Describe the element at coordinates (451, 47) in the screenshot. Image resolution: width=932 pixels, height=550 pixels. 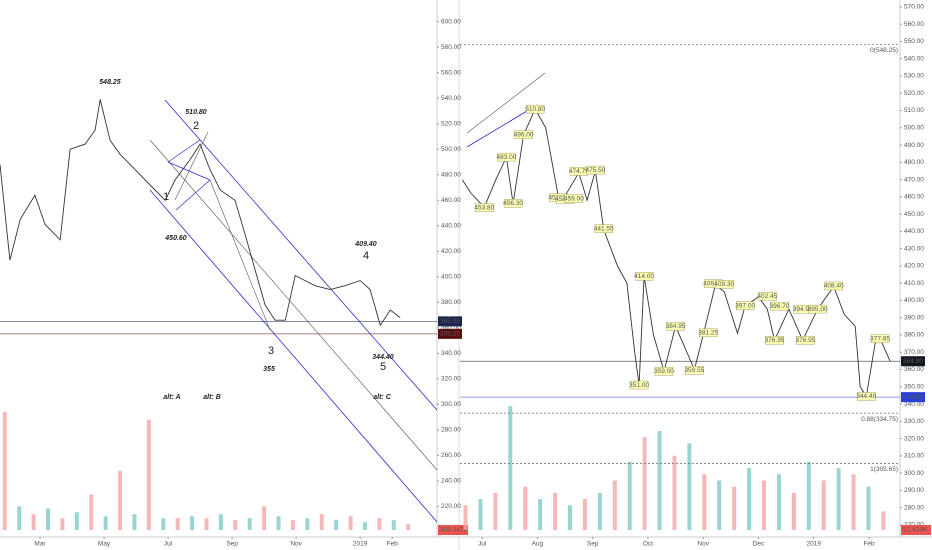
I see `y-tick-label: 580.00` at that location.